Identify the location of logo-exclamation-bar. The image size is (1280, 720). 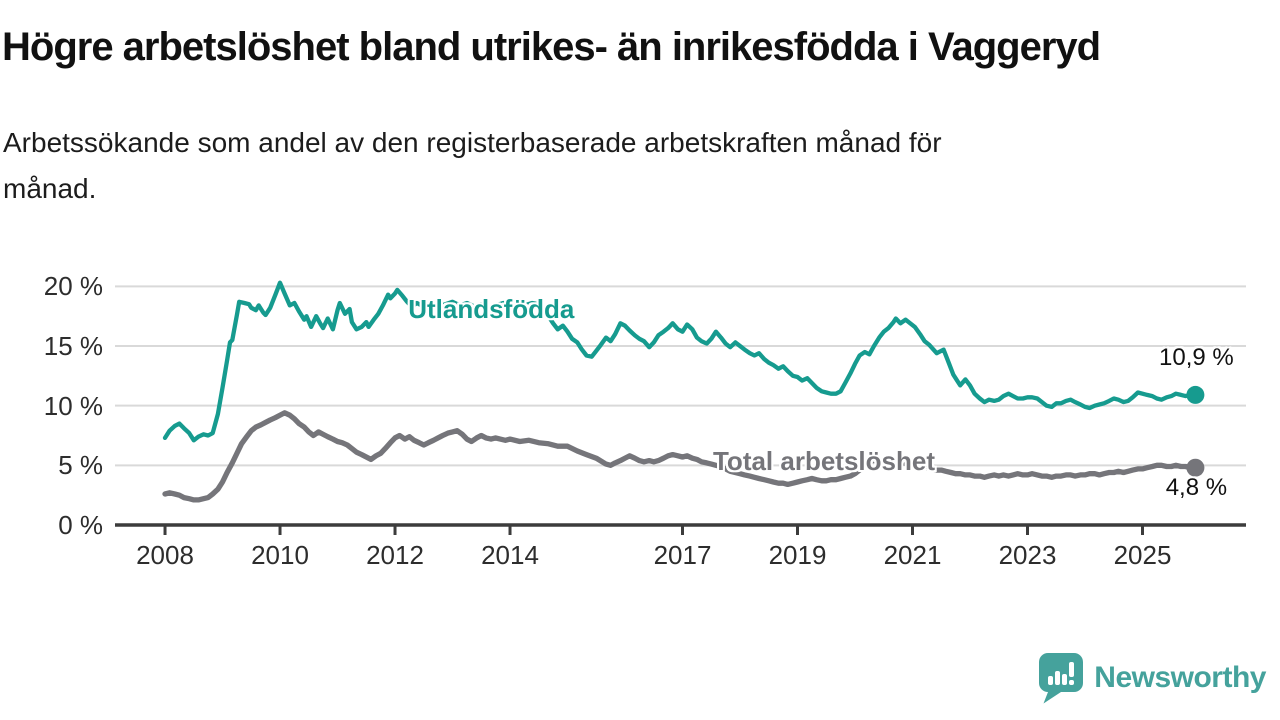
(1072, 669).